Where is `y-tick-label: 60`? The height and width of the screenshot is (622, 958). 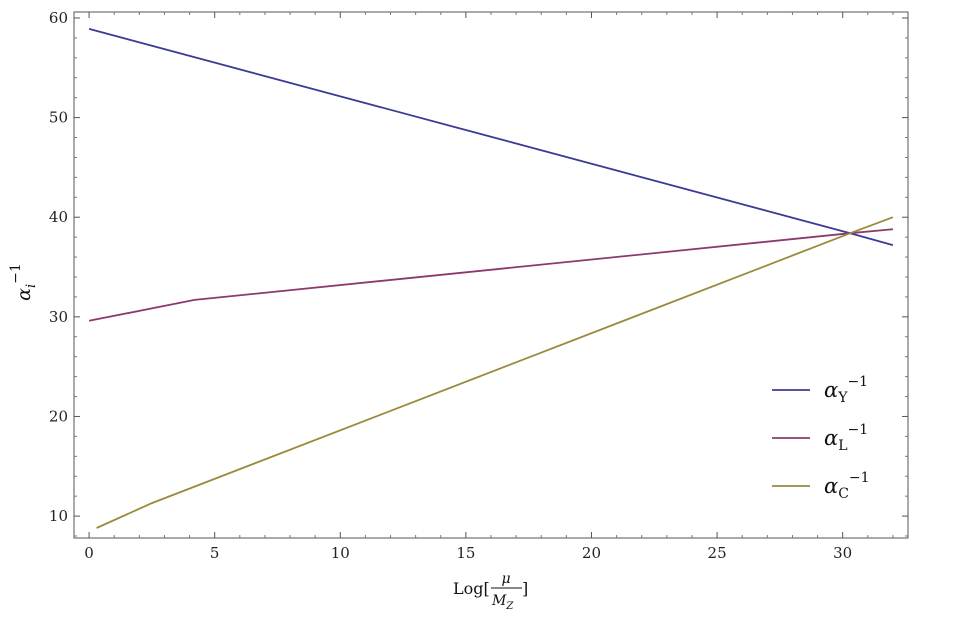
y-tick-label: 60 is located at coordinates (58, 18).